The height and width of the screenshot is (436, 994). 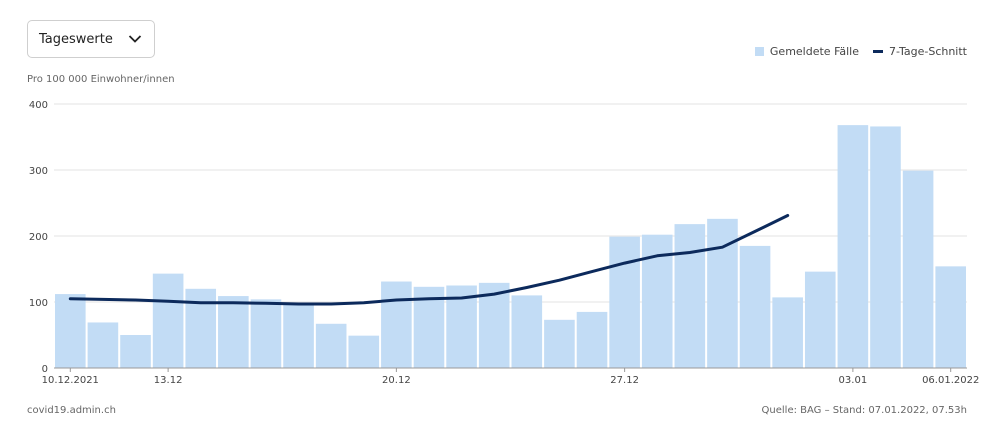 I want to click on y-tick-label: 100, so click(x=38, y=303).